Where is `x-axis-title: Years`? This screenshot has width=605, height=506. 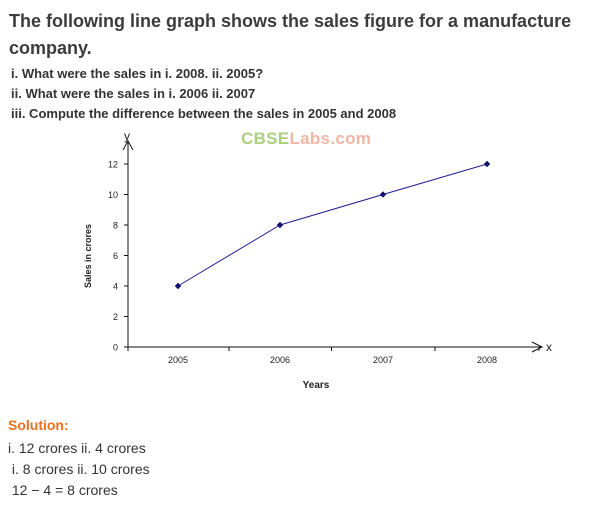
x-axis-title: Years is located at coordinates (316, 385).